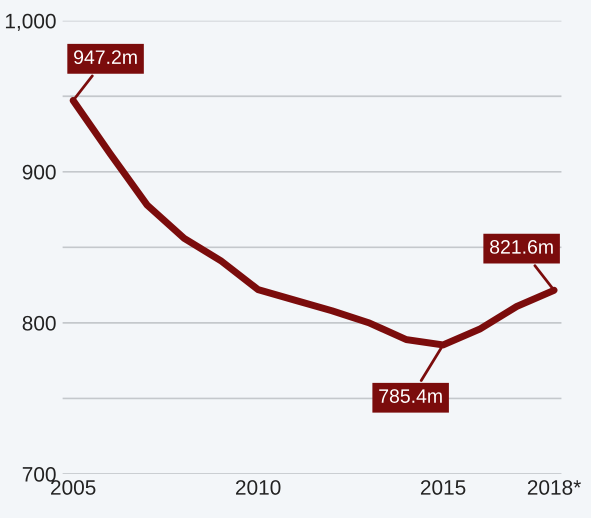 This screenshot has width=591, height=518. I want to click on y-tick-label: 900, so click(39, 172).